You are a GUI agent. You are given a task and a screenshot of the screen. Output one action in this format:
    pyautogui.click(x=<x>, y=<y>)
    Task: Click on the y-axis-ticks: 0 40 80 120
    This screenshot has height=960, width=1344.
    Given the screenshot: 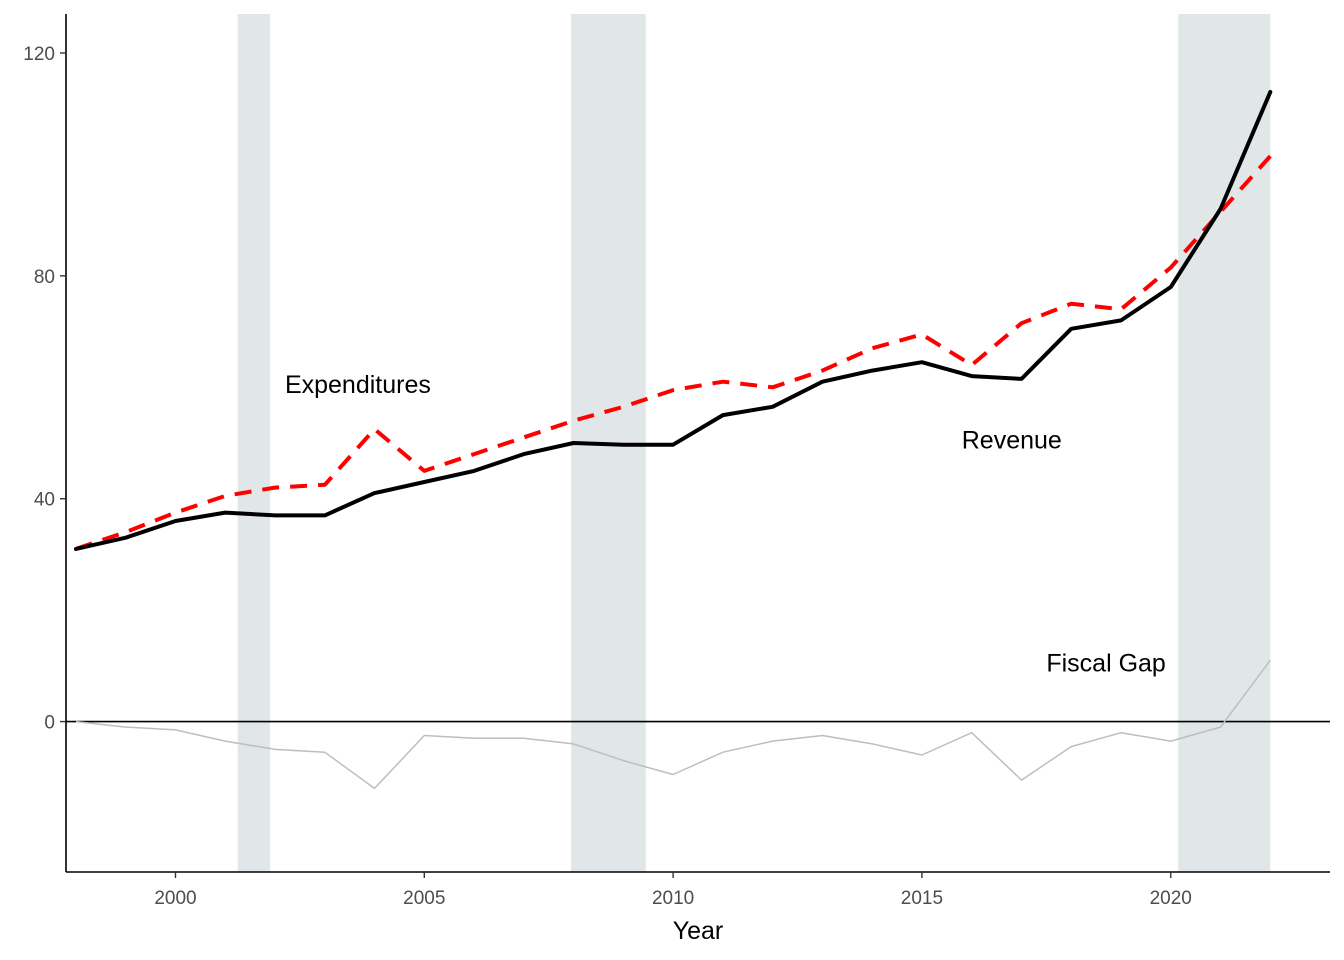 What is the action you would take?
    pyautogui.click(x=44, y=389)
    